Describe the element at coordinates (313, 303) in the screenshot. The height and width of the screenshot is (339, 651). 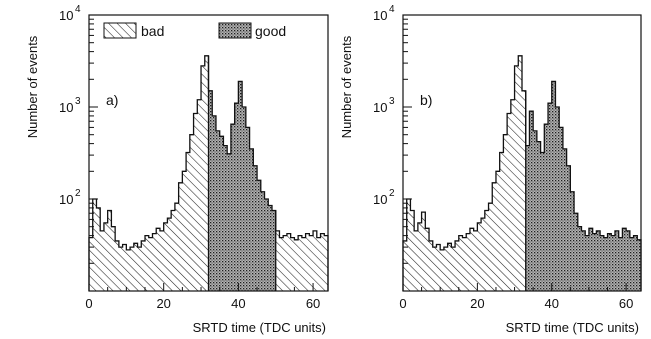
I see `panel-a-xtick-label-60: 60` at that location.